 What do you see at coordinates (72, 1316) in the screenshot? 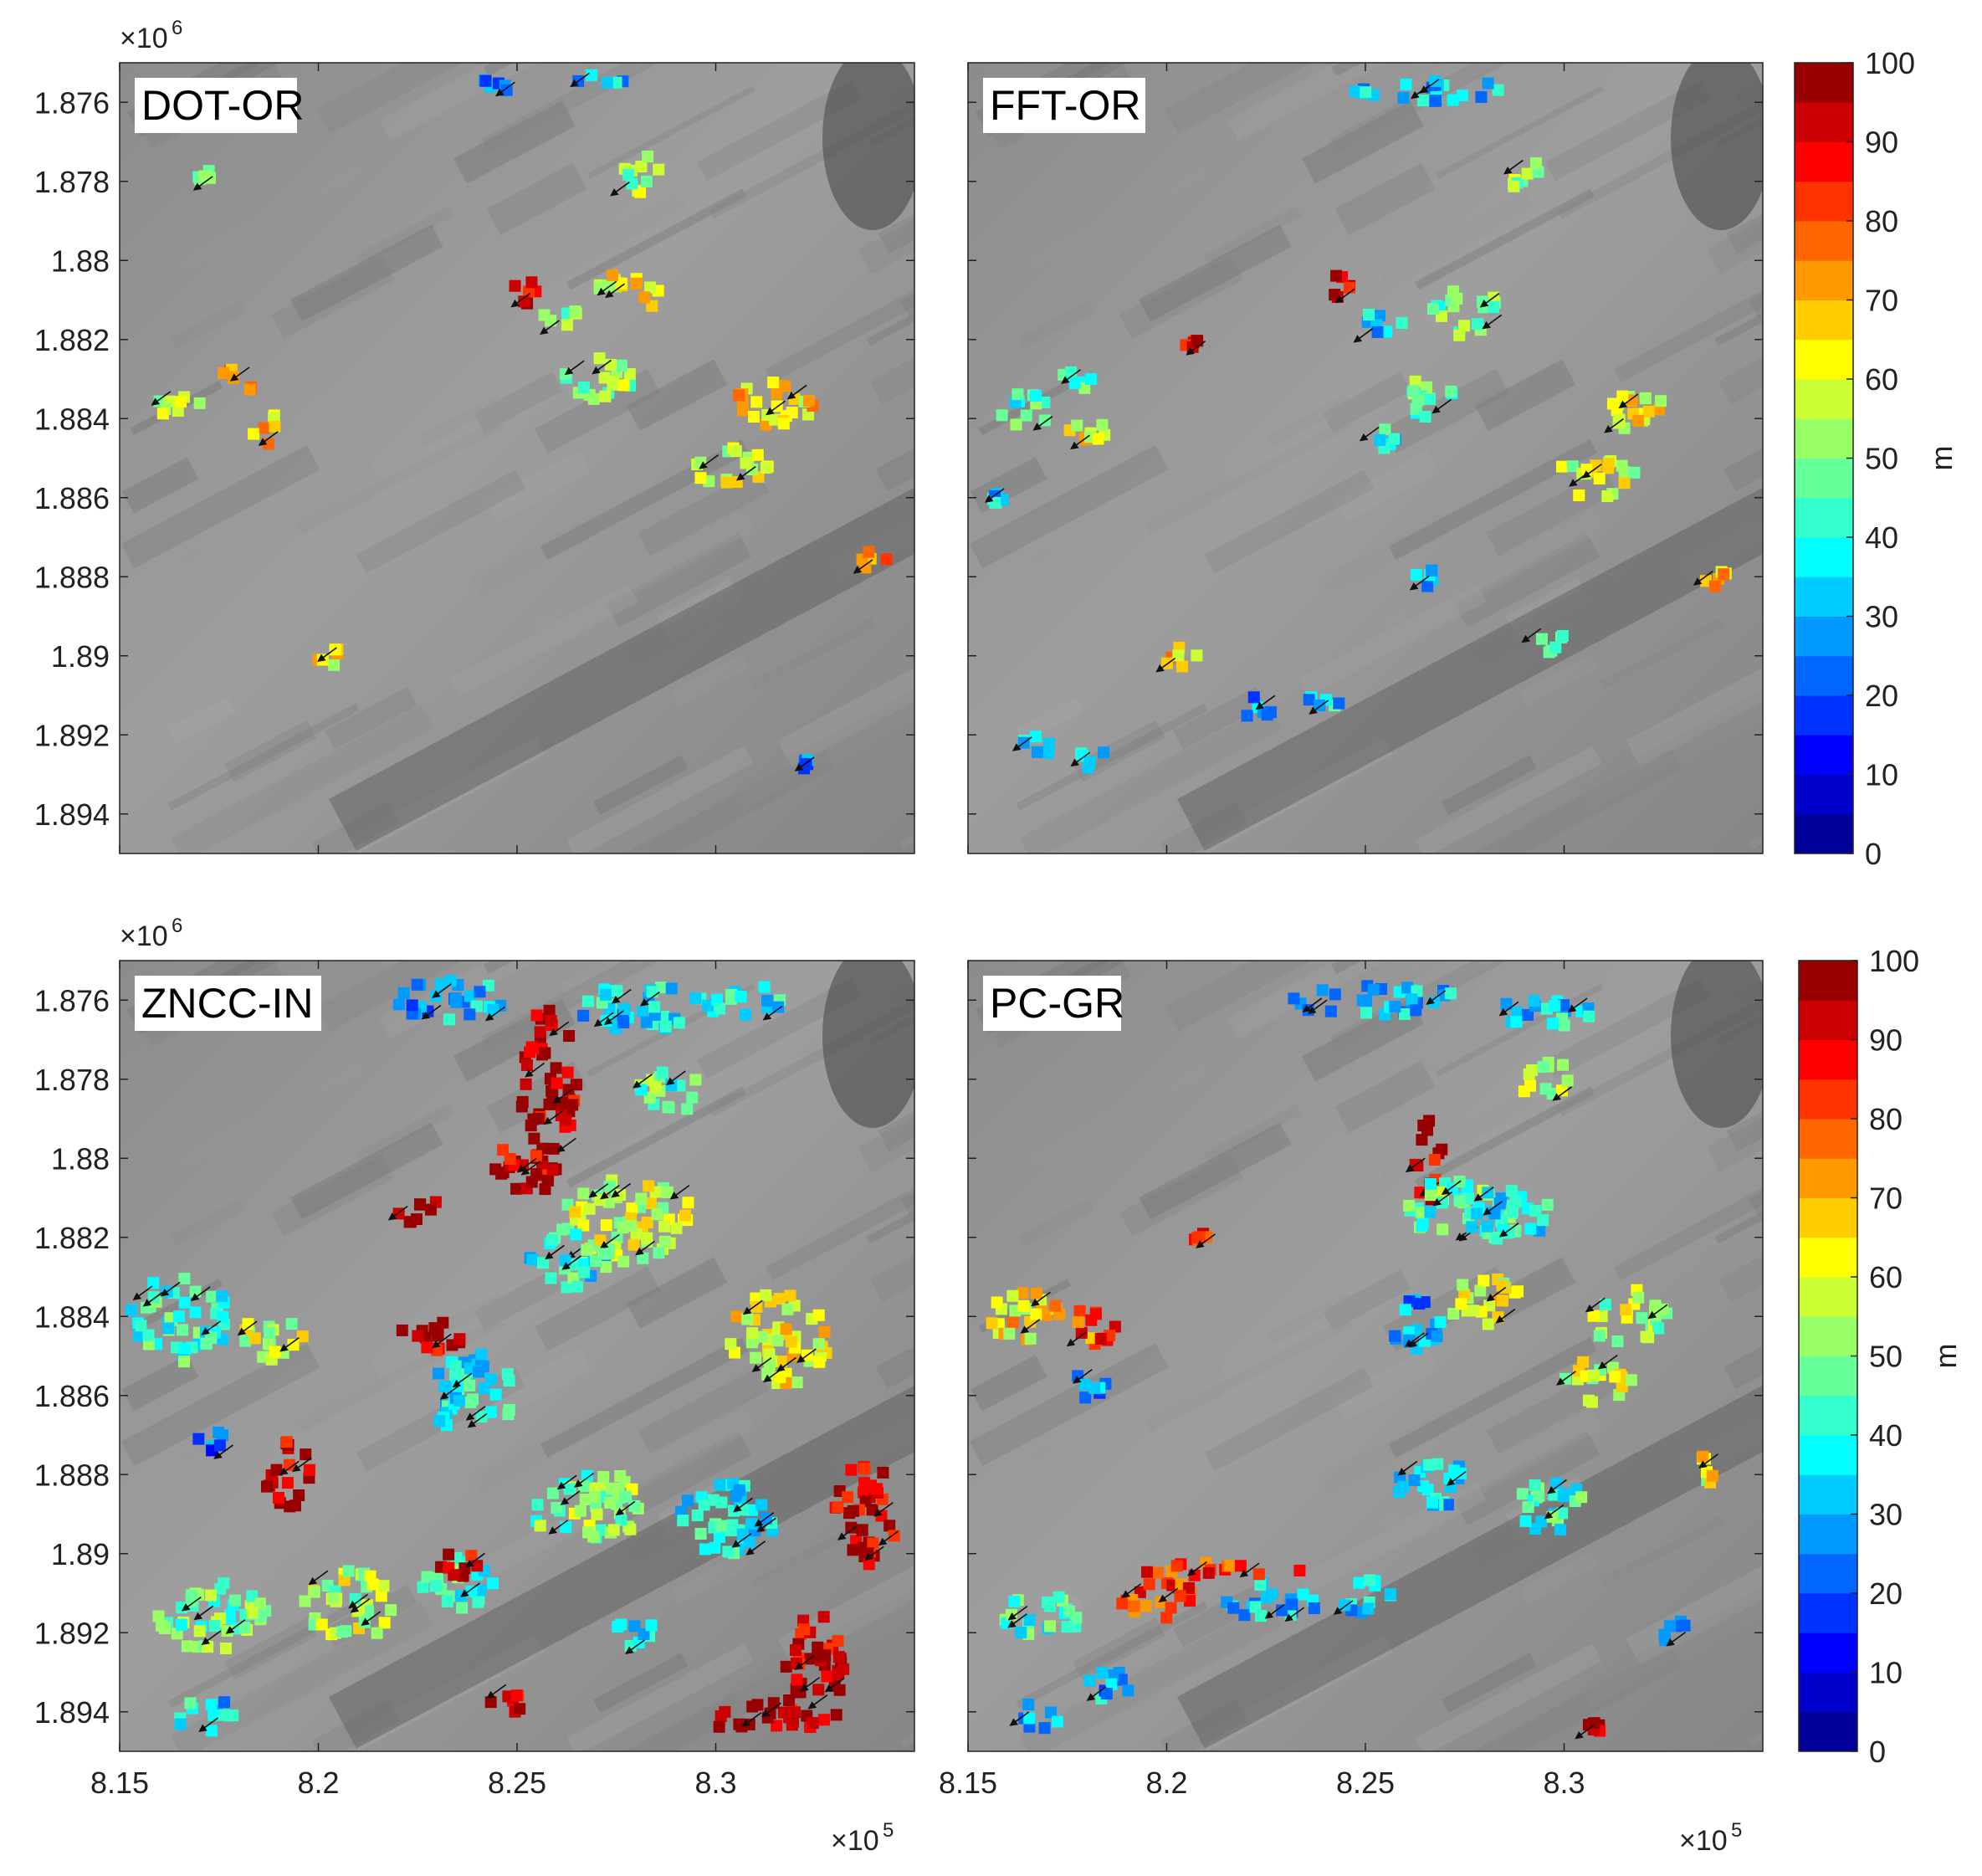
I see `y-tick-label: 1.884` at bounding box center [72, 1316].